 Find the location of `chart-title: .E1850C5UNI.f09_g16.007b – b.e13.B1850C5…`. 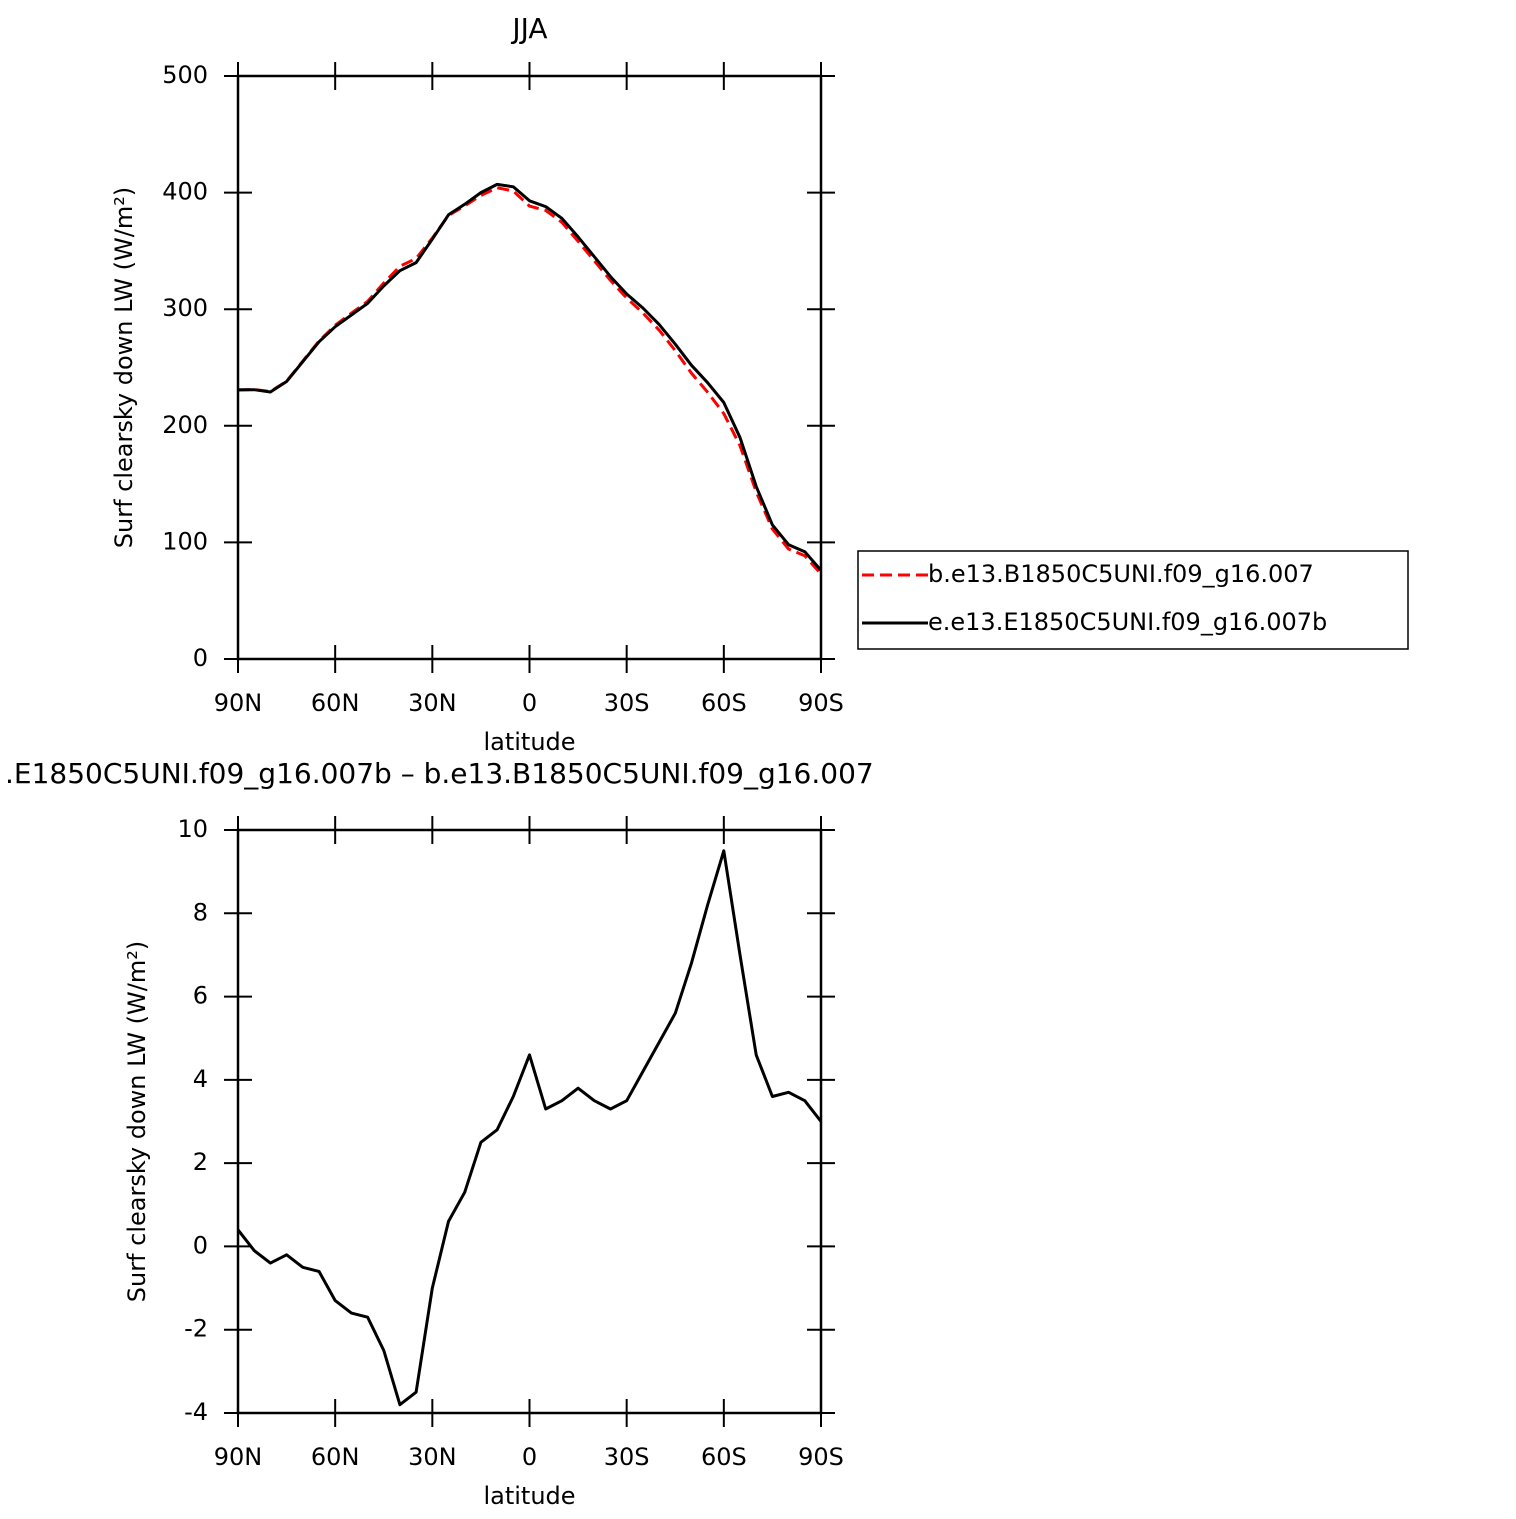

chart-title: .E1850C5UNI.f09_g16.007b – b.e13.B1850C5… is located at coordinates (439, 773).